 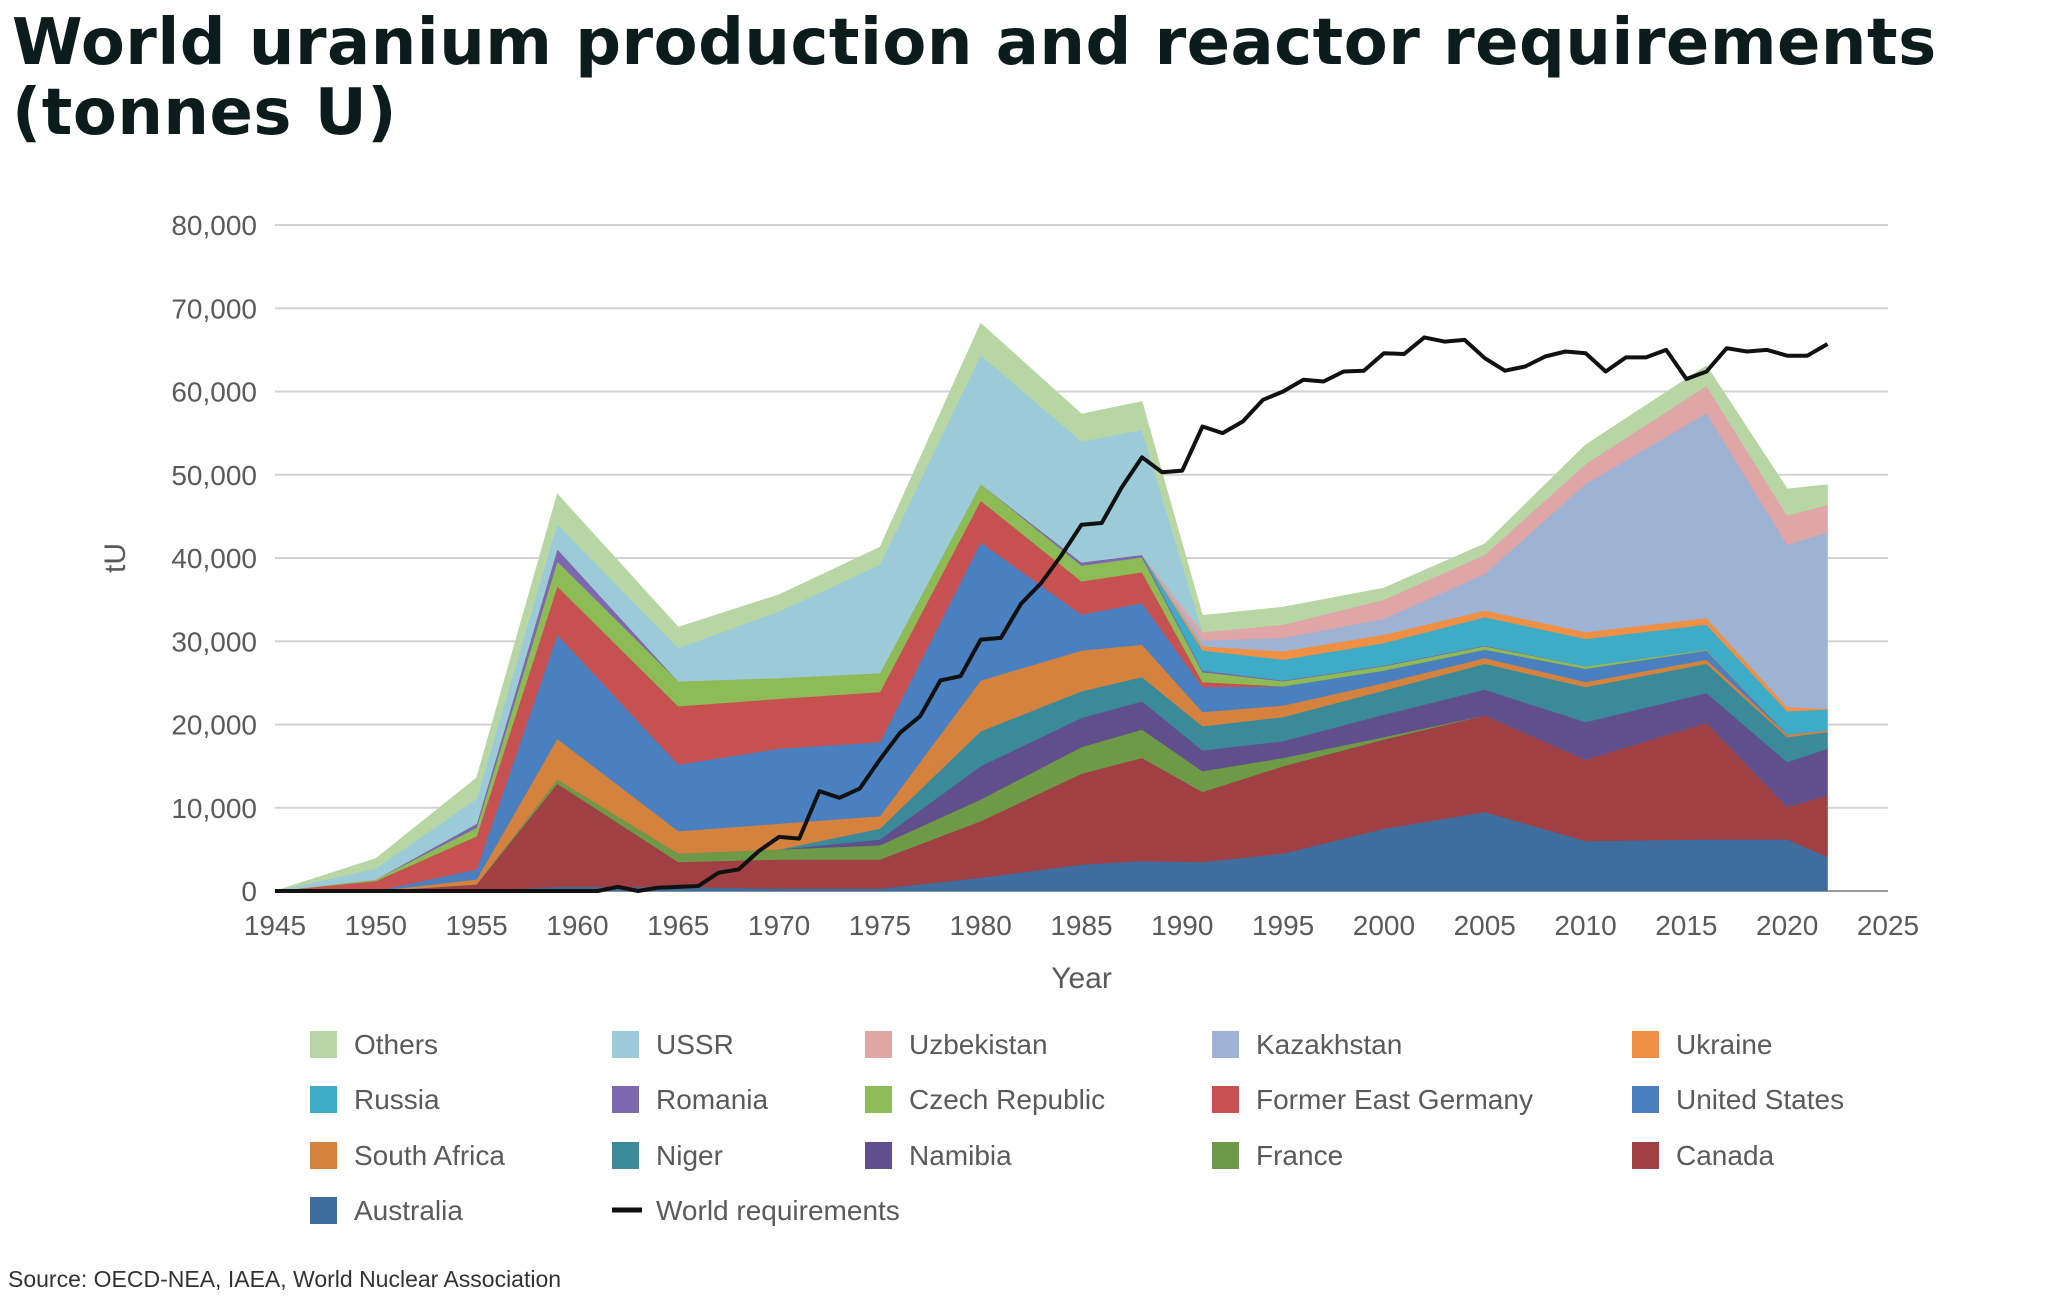 I want to click on legend-item-australia: Australia, so click(x=386, y=1210).